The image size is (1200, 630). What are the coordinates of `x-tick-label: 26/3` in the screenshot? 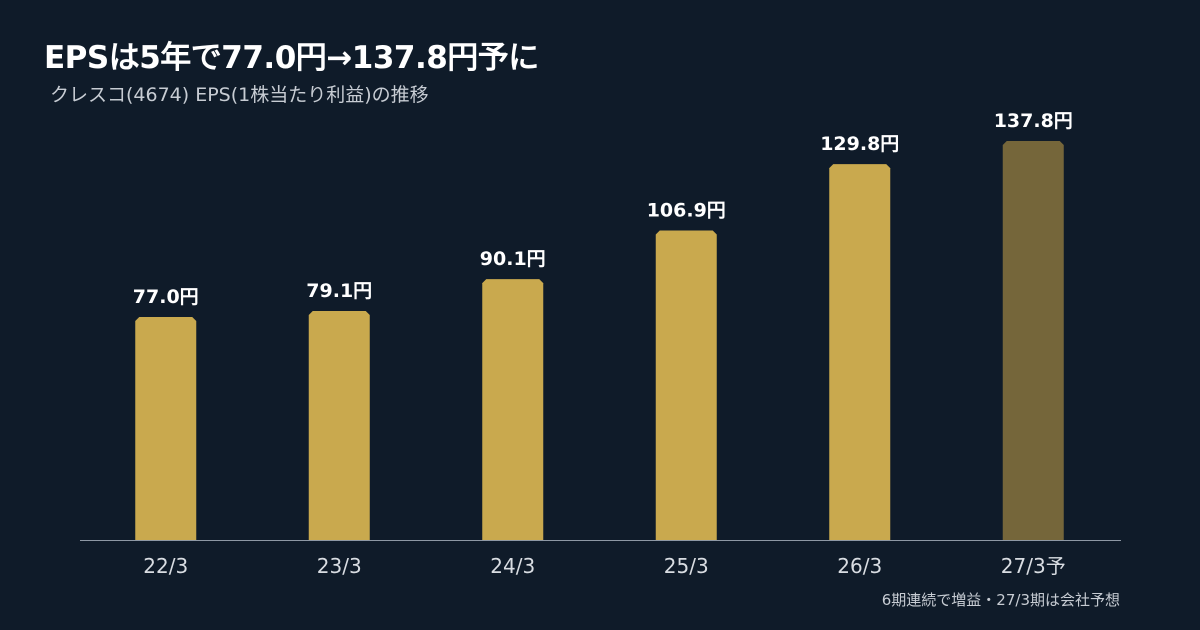 It's located at (859, 566).